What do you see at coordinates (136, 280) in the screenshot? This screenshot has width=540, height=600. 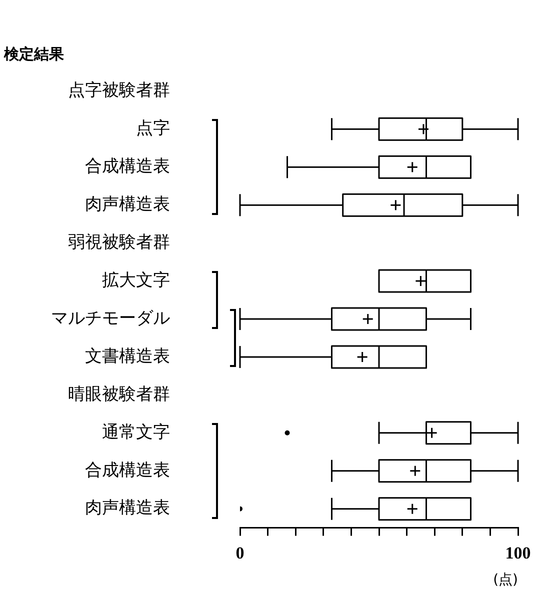 I see `y-tick-label: 拡大文字` at bounding box center [136, 280].